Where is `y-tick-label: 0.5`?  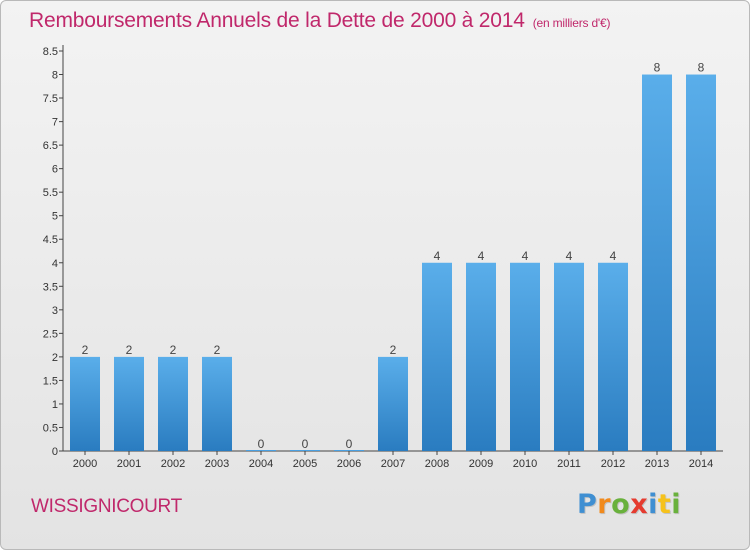 y-tick-label: 0.5 is located at coordinates (50, 428).